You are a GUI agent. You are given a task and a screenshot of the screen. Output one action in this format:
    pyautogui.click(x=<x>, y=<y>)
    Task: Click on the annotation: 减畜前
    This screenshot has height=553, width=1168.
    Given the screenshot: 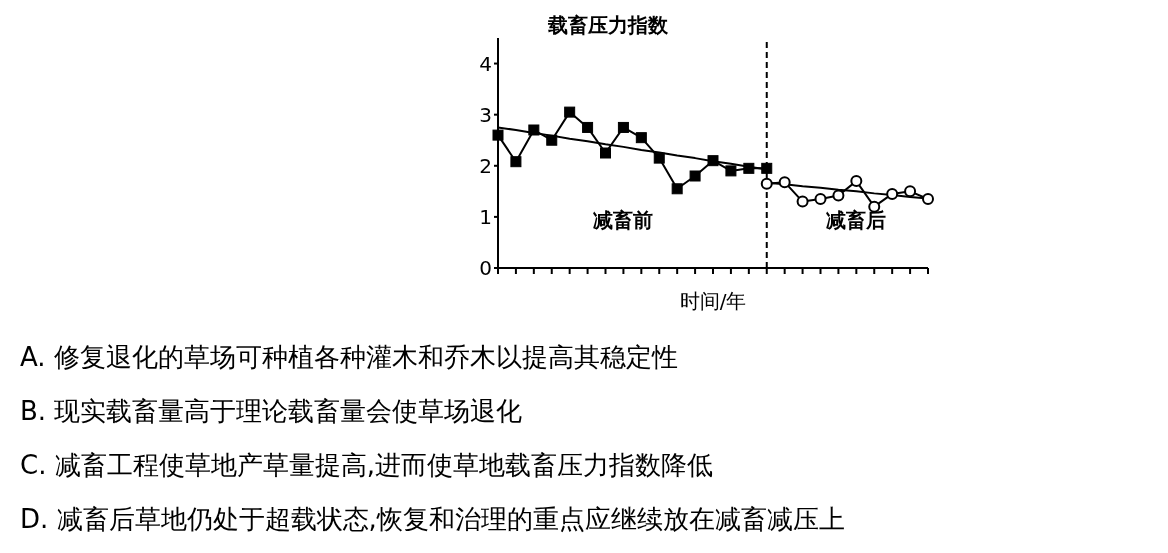 What is the action you would take?
    pyautogui.click(x=623, y=219)
    